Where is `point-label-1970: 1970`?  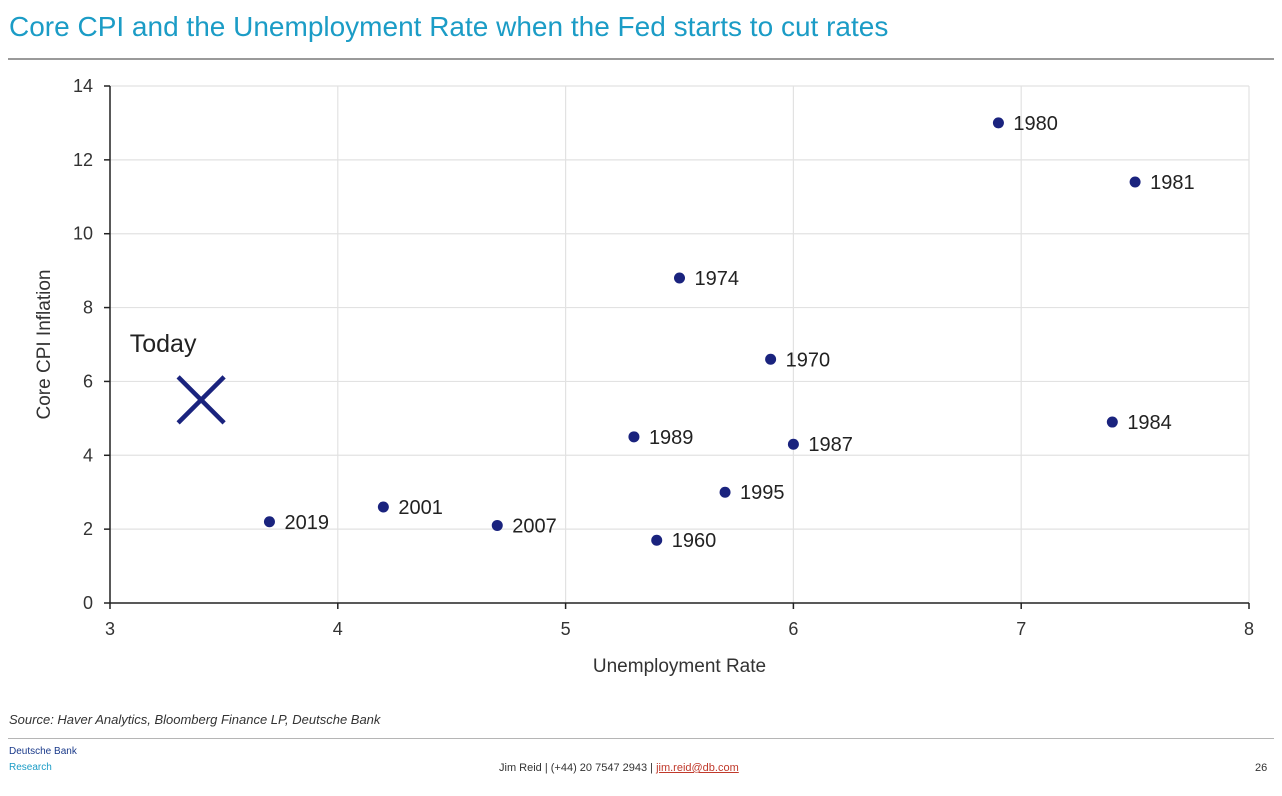 point-label-1970: 1970 is located at coordinates (808, 360).